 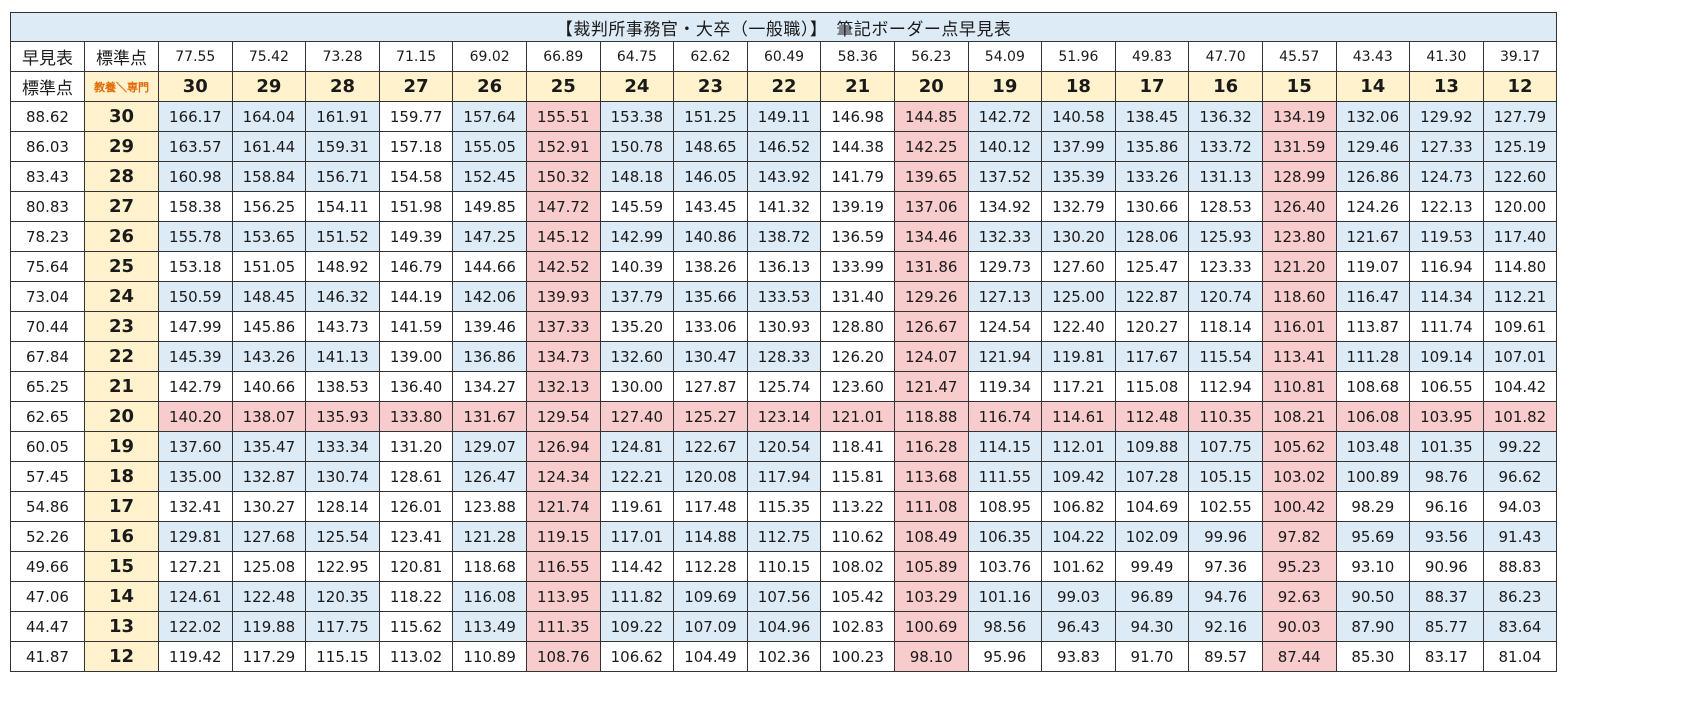 What do you see at coordinates (489, 146) in the screenshot?
I see `border-score-cell: 155.05` at bounding box center [489, 146].